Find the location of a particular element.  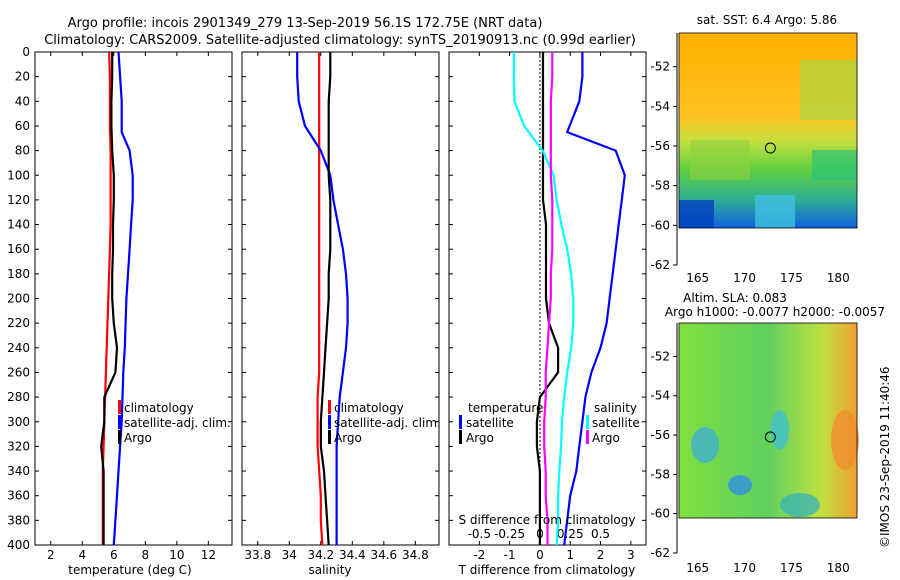

y-tick-label: 260 is located at coordinates (18, 372).